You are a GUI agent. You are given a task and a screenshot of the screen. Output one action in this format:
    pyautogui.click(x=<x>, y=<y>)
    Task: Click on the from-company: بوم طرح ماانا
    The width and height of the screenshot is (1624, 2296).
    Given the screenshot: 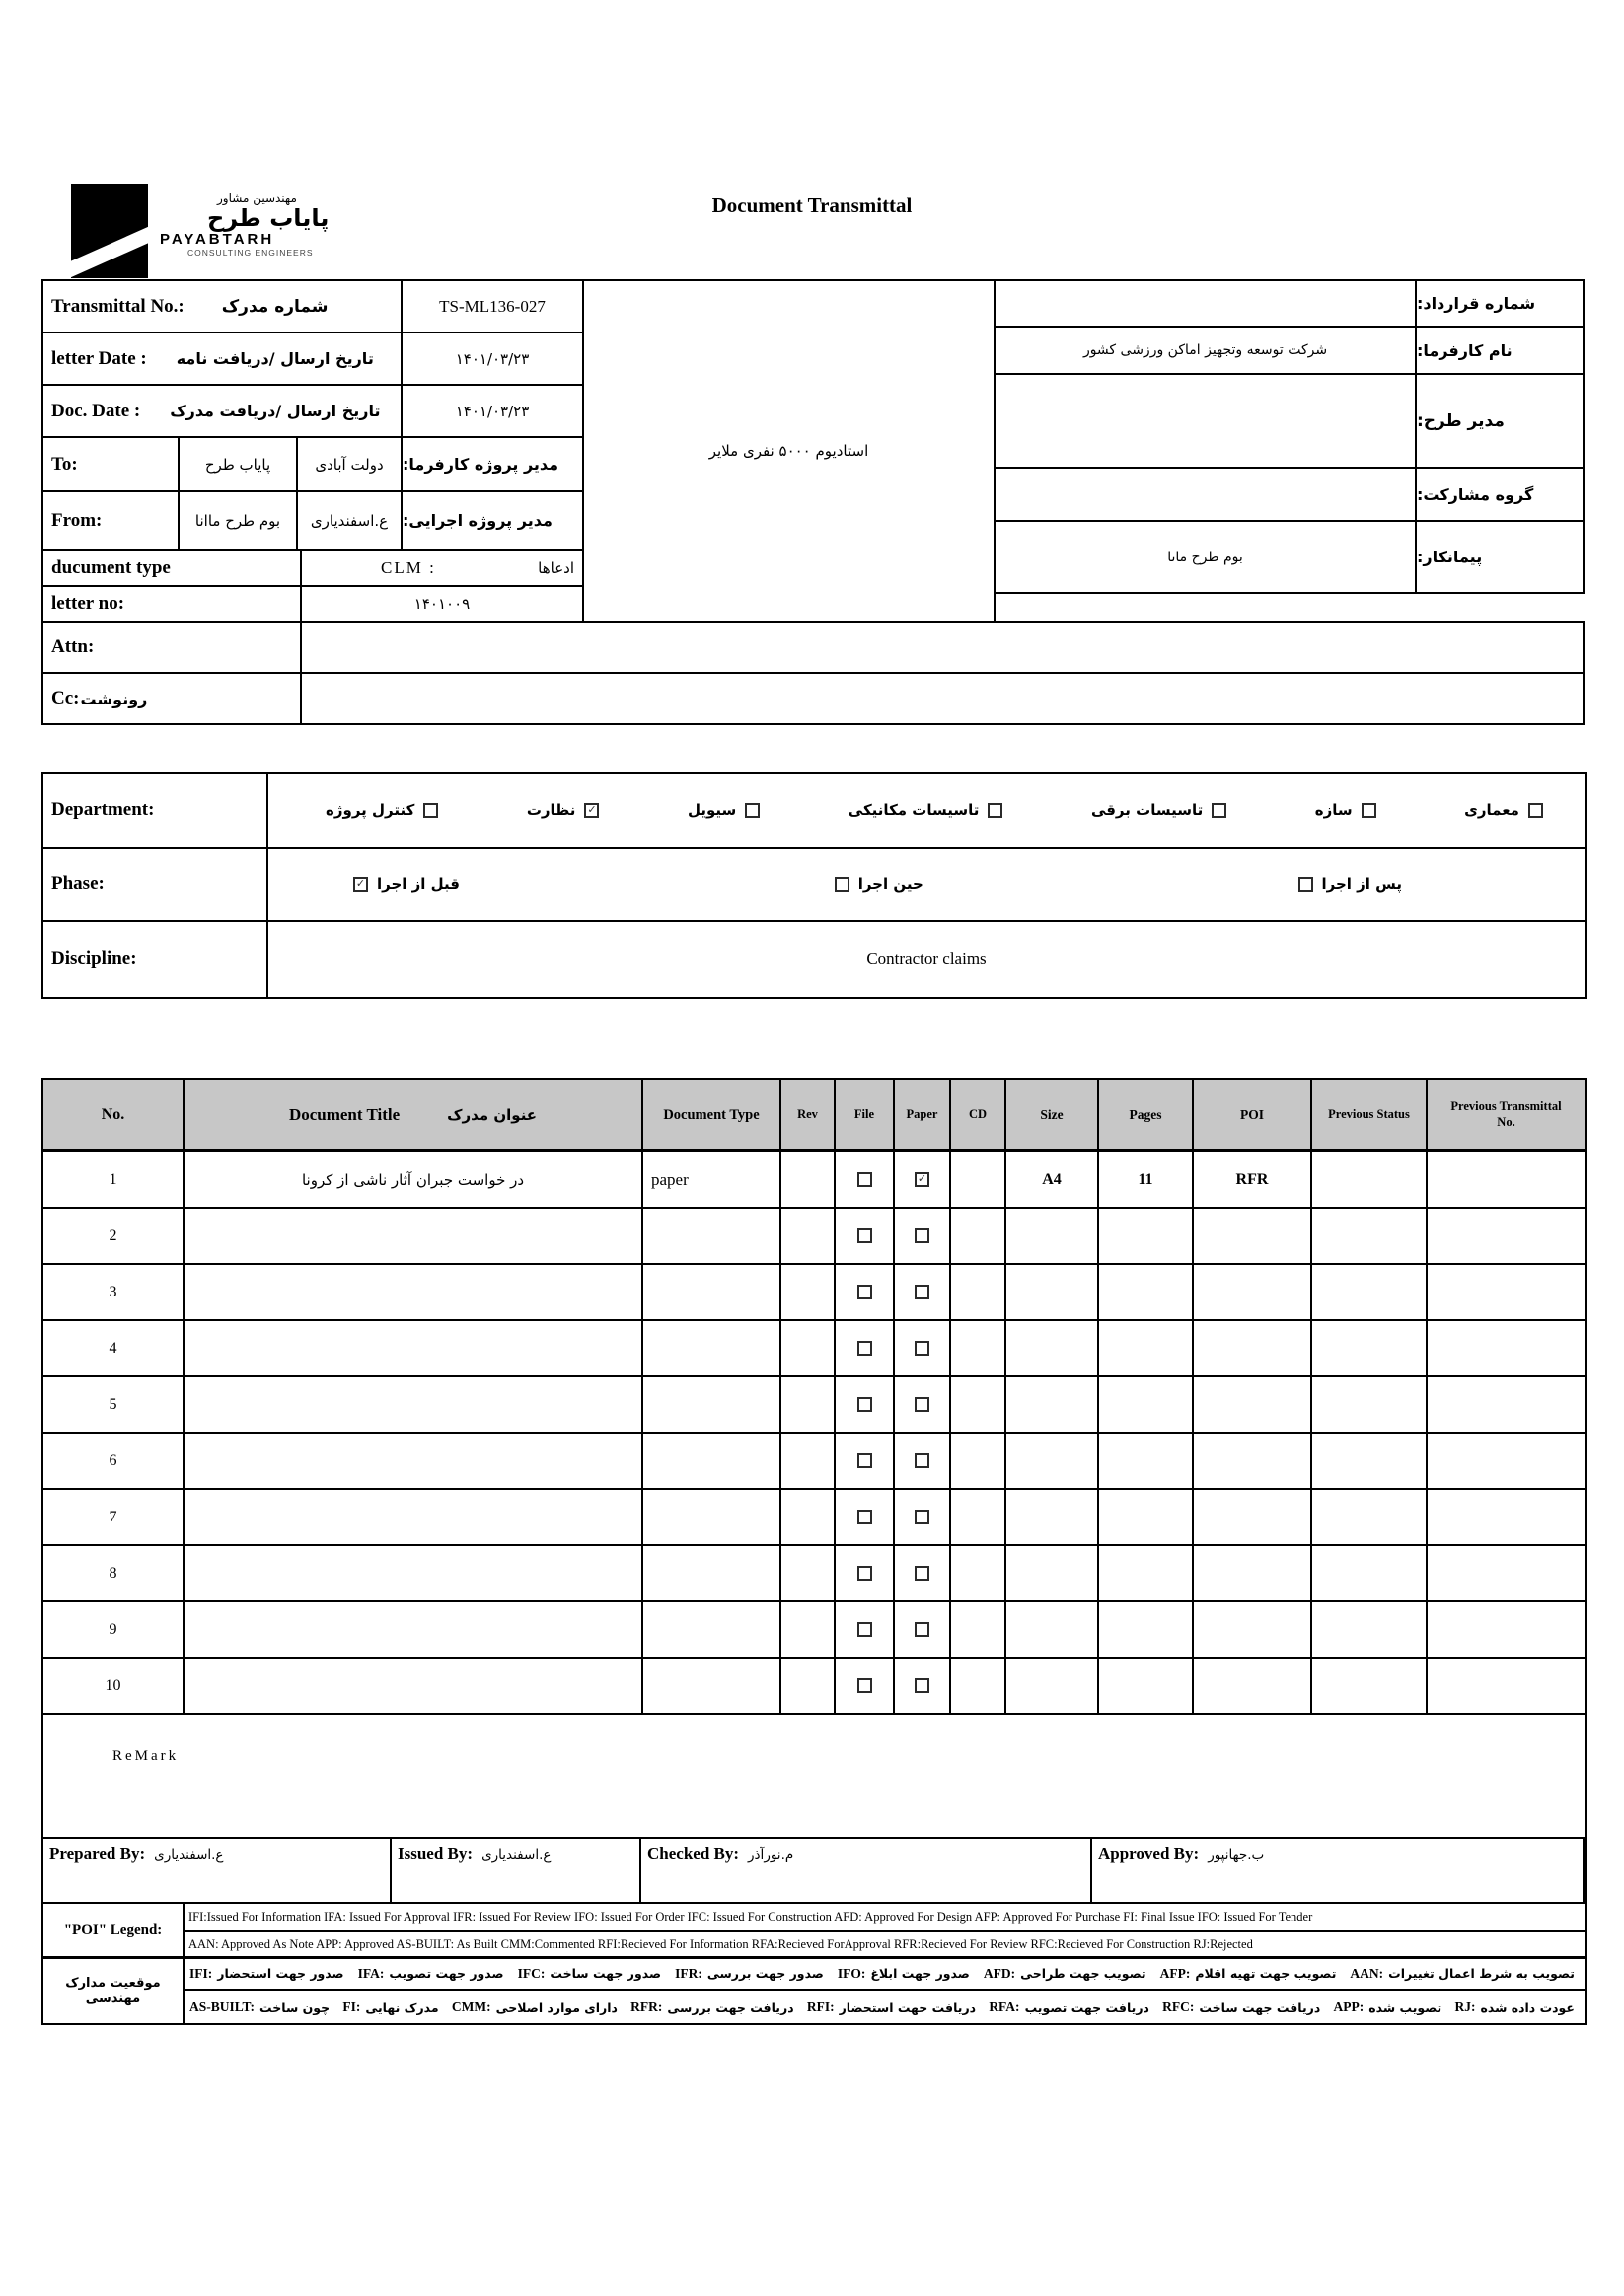 What is the action you would take?
    pyautogui.click(x=238, y=520)
    